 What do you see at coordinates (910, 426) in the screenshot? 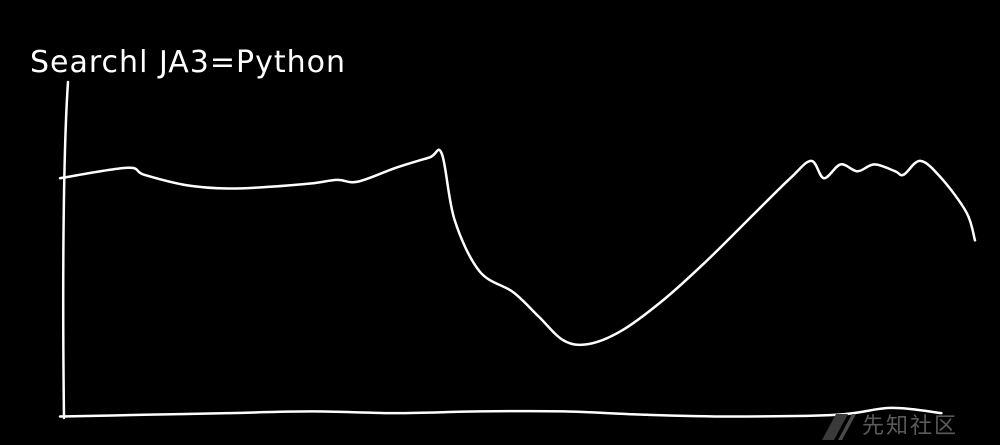
I see `watermark-text: 先知社区` at bounding box center [910, 426].